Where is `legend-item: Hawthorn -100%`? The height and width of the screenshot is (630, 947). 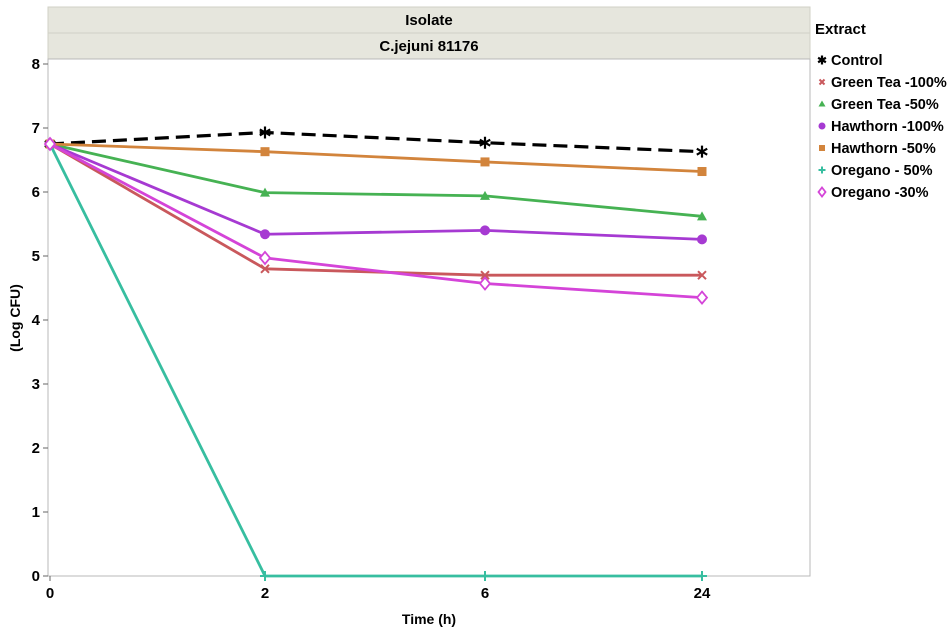
legend-item: Hawthorn -100% is located at coordinates (881, 127).